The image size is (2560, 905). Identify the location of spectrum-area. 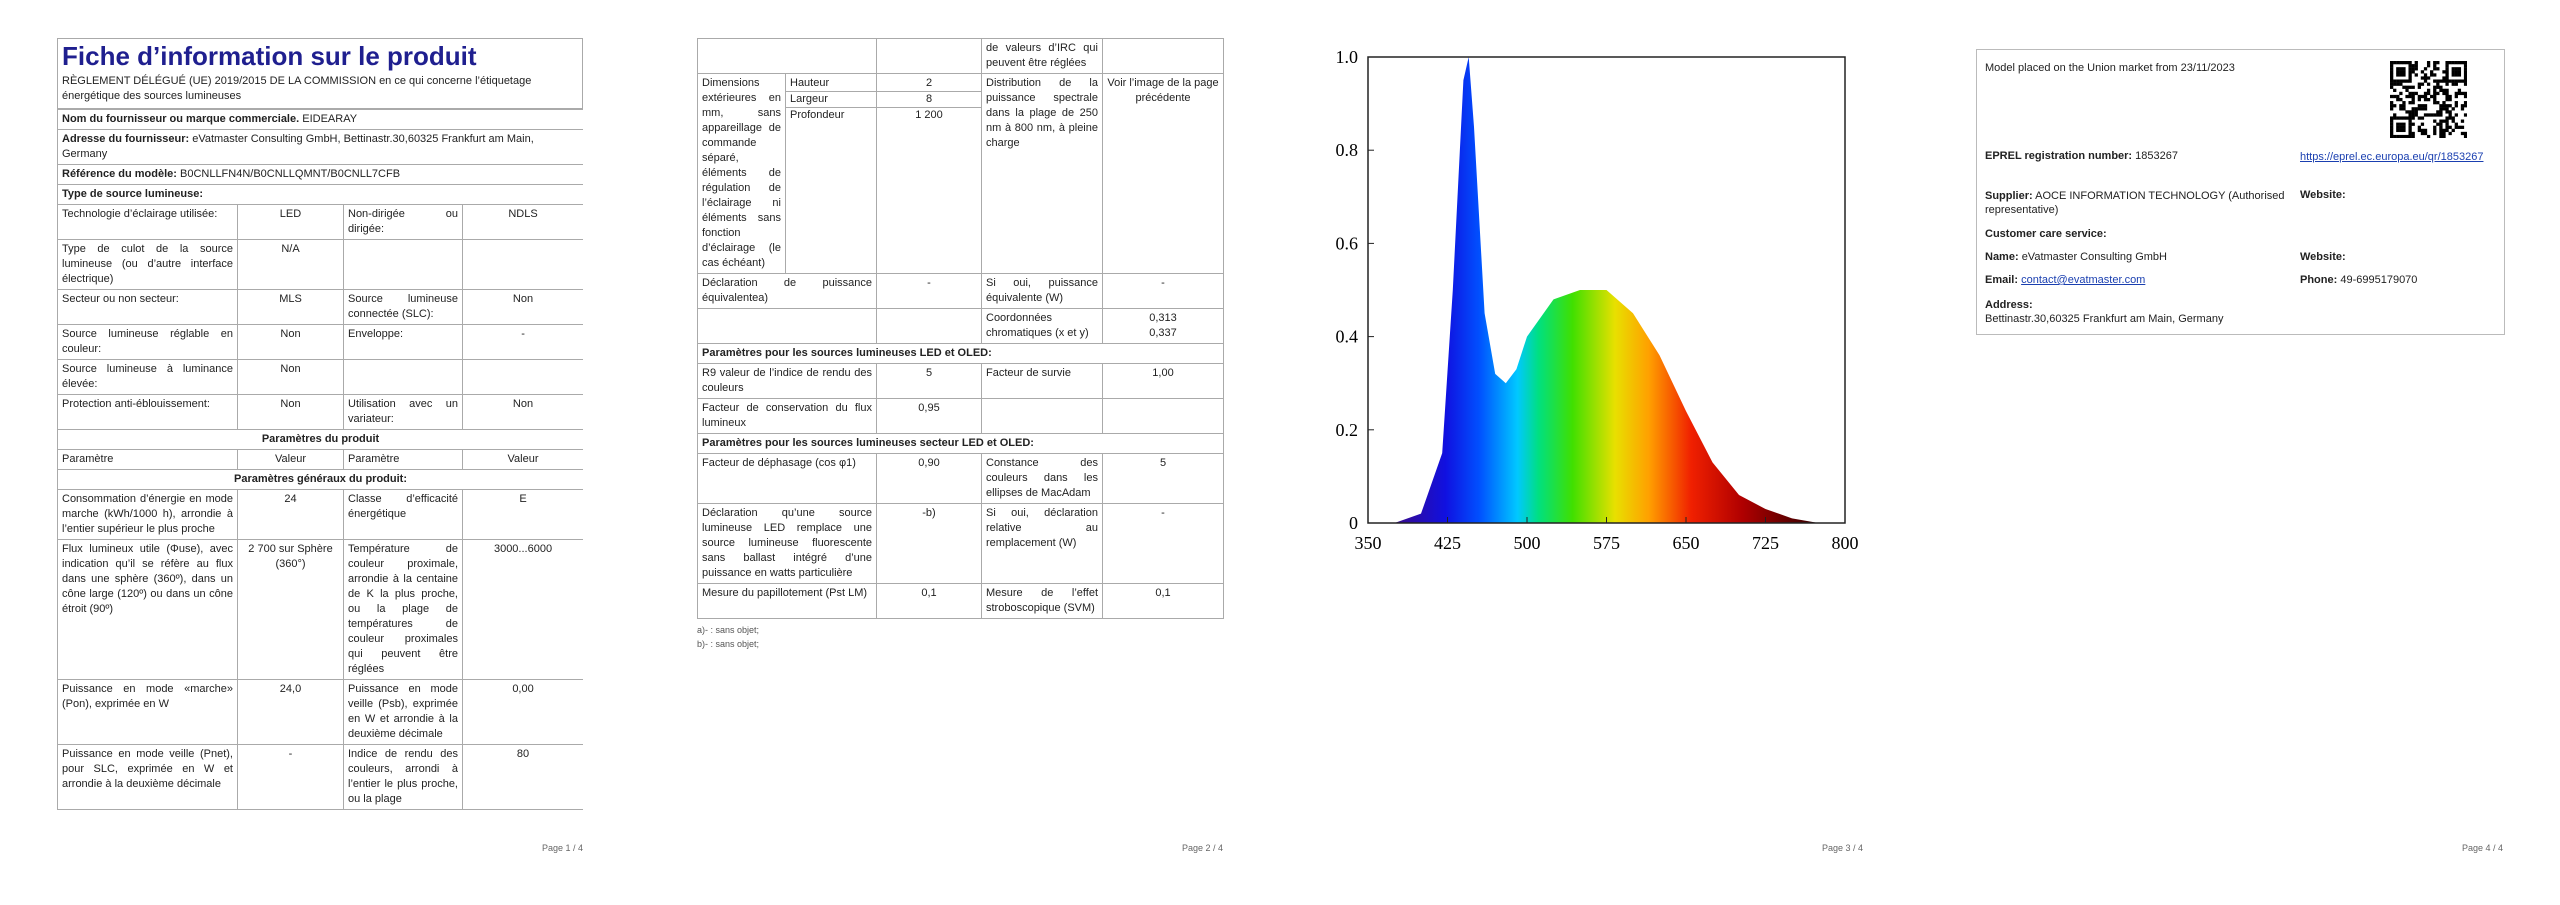
(1606, 290).